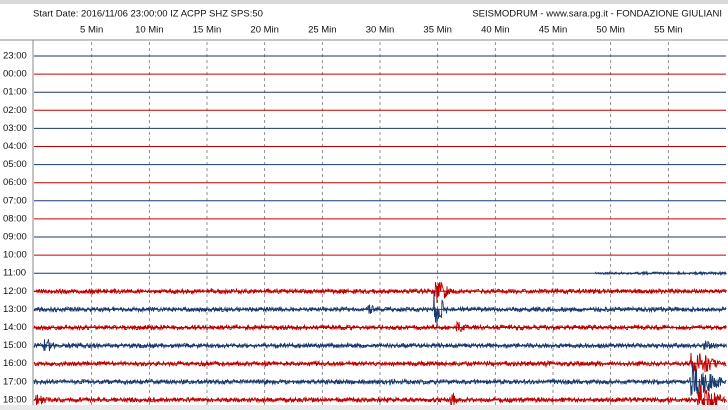 The height and width of the screenshot is (410, 728). Describe the element at coordinates (15, 128) in the screenshot. I see `hour-label: 03:00` at that location.